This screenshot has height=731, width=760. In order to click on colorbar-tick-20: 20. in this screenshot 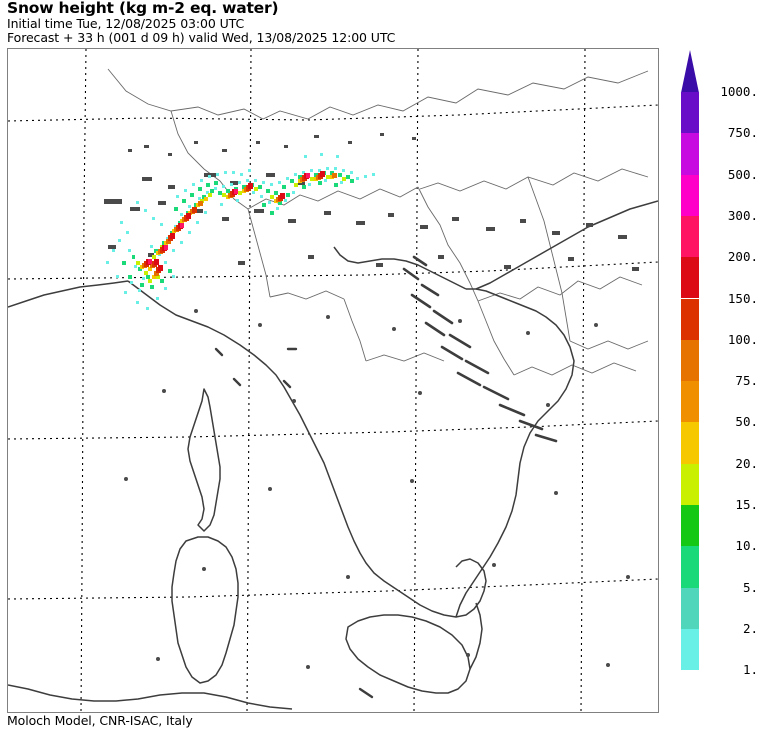, I will do `click(746, 463)`.